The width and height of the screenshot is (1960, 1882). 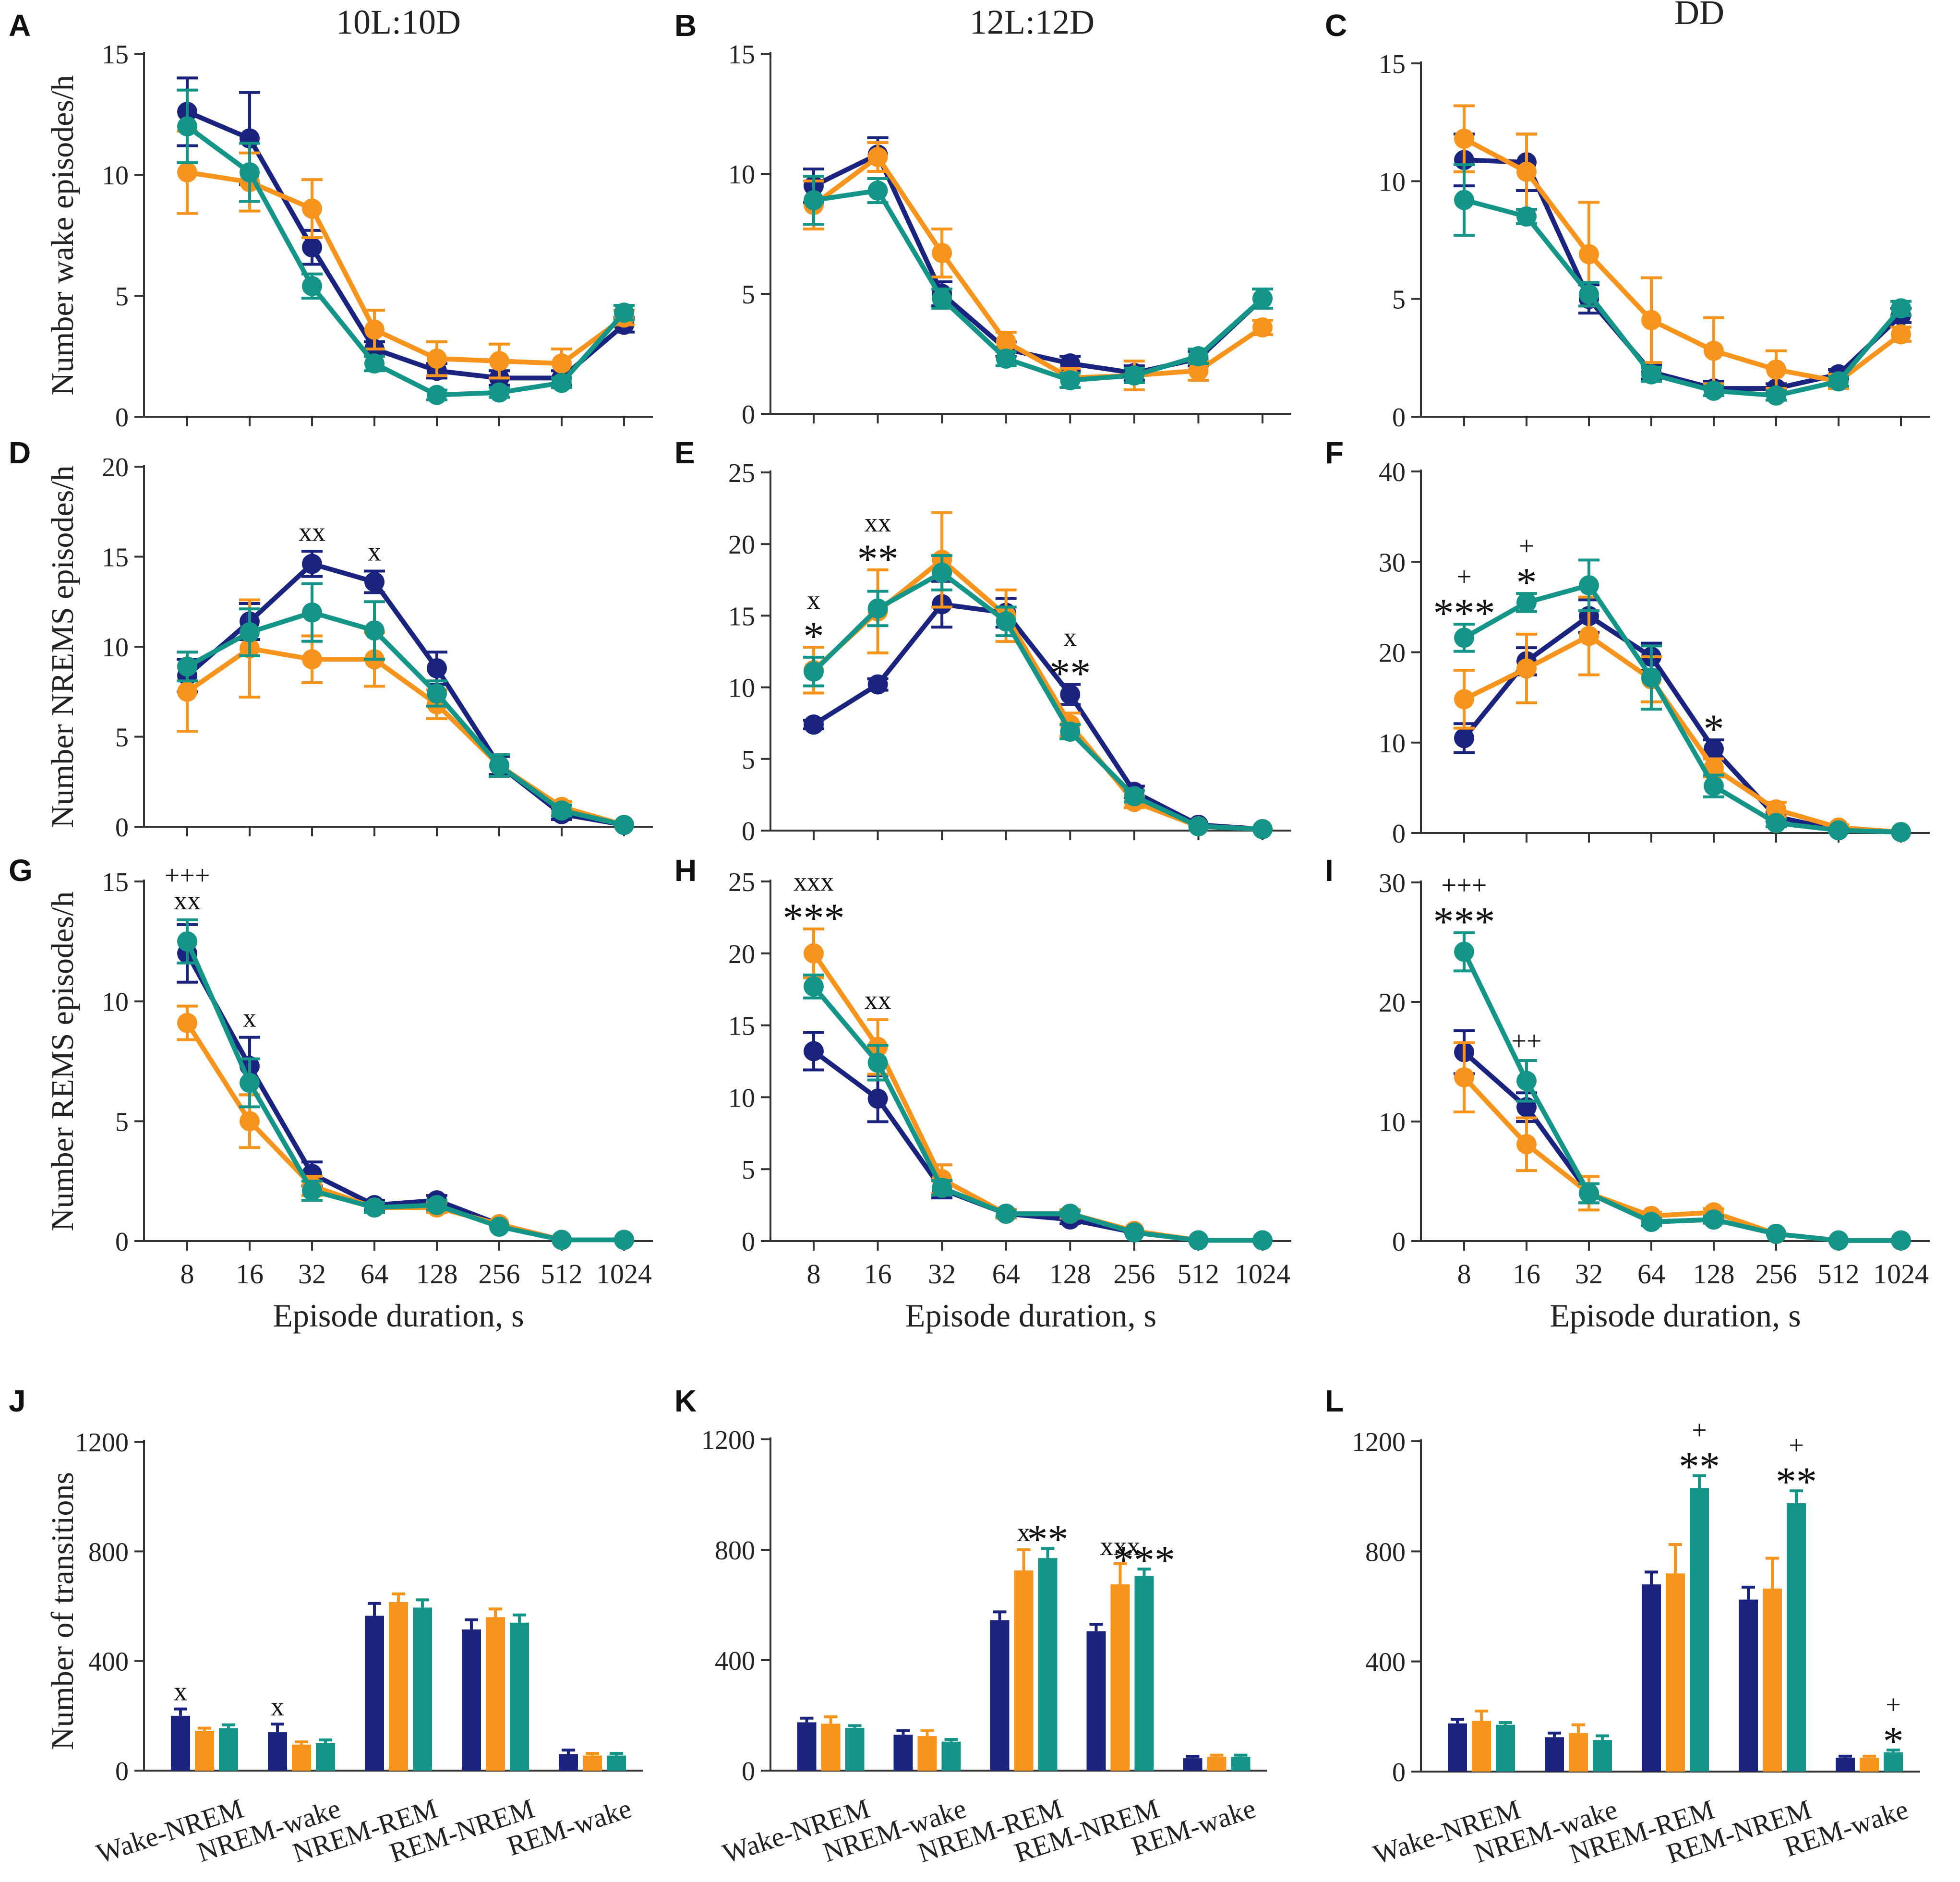 I want to click on significance-f-1-1: *, so click(x=1526, y=582).